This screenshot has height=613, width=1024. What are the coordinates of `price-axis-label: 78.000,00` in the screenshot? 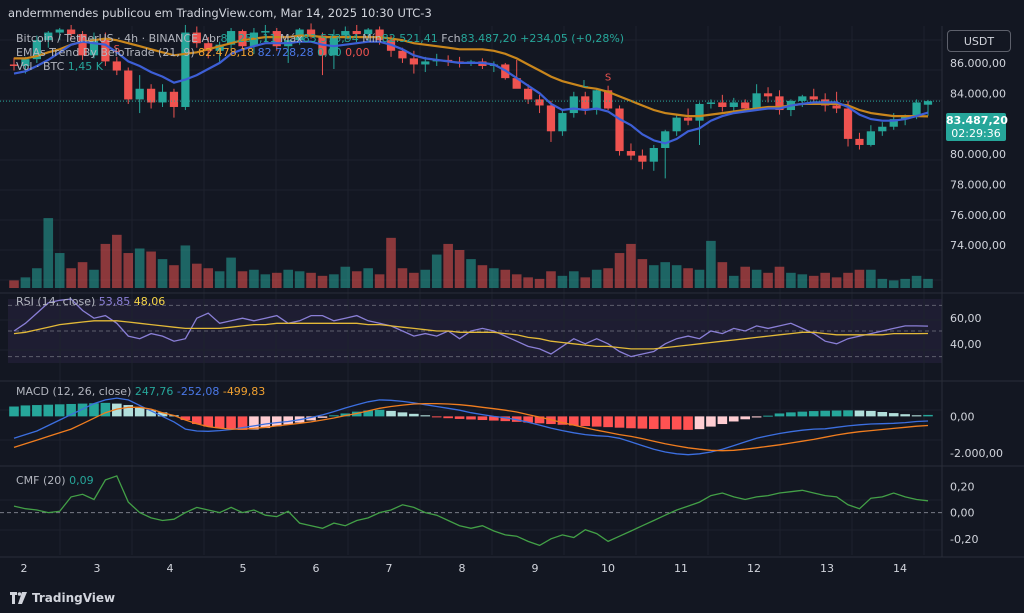 It's located at (978, 184).